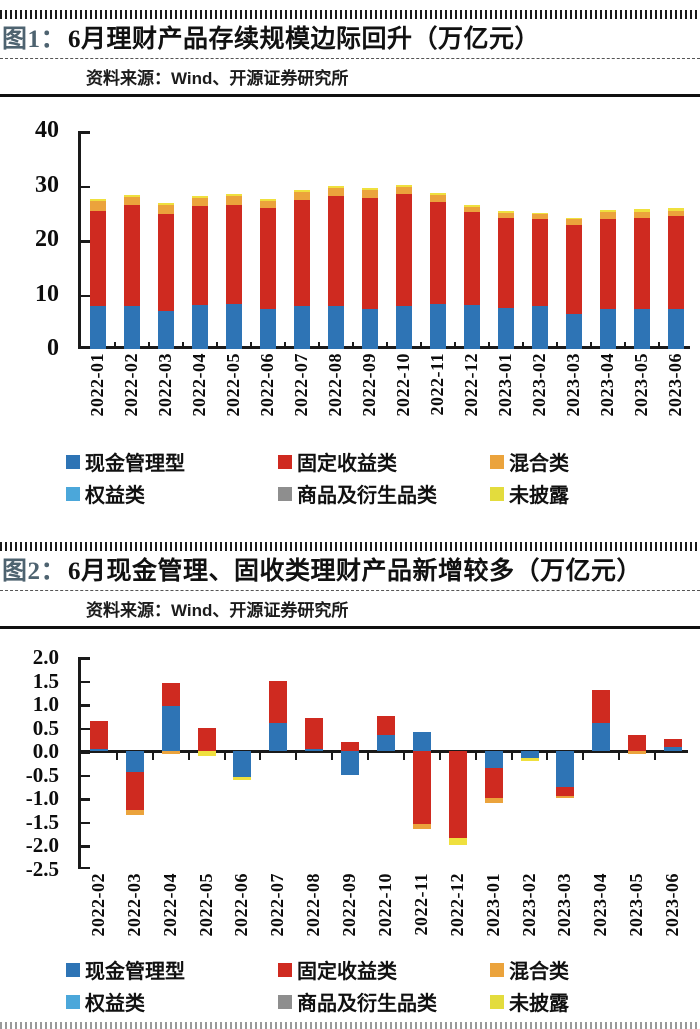 The image size is (700, 1029). Describe the element at coordinates (471, 385) in the screenshot. I see `x-axis-tick-label: 2022-12` at that location.